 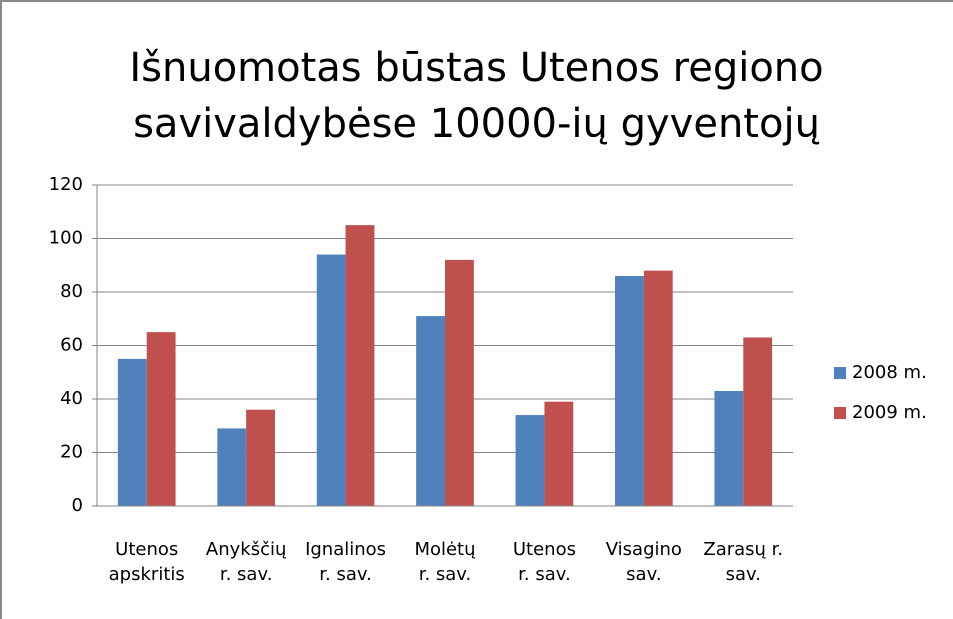 I want to click on y-tick-label: 120, so click(x=66, y=184).